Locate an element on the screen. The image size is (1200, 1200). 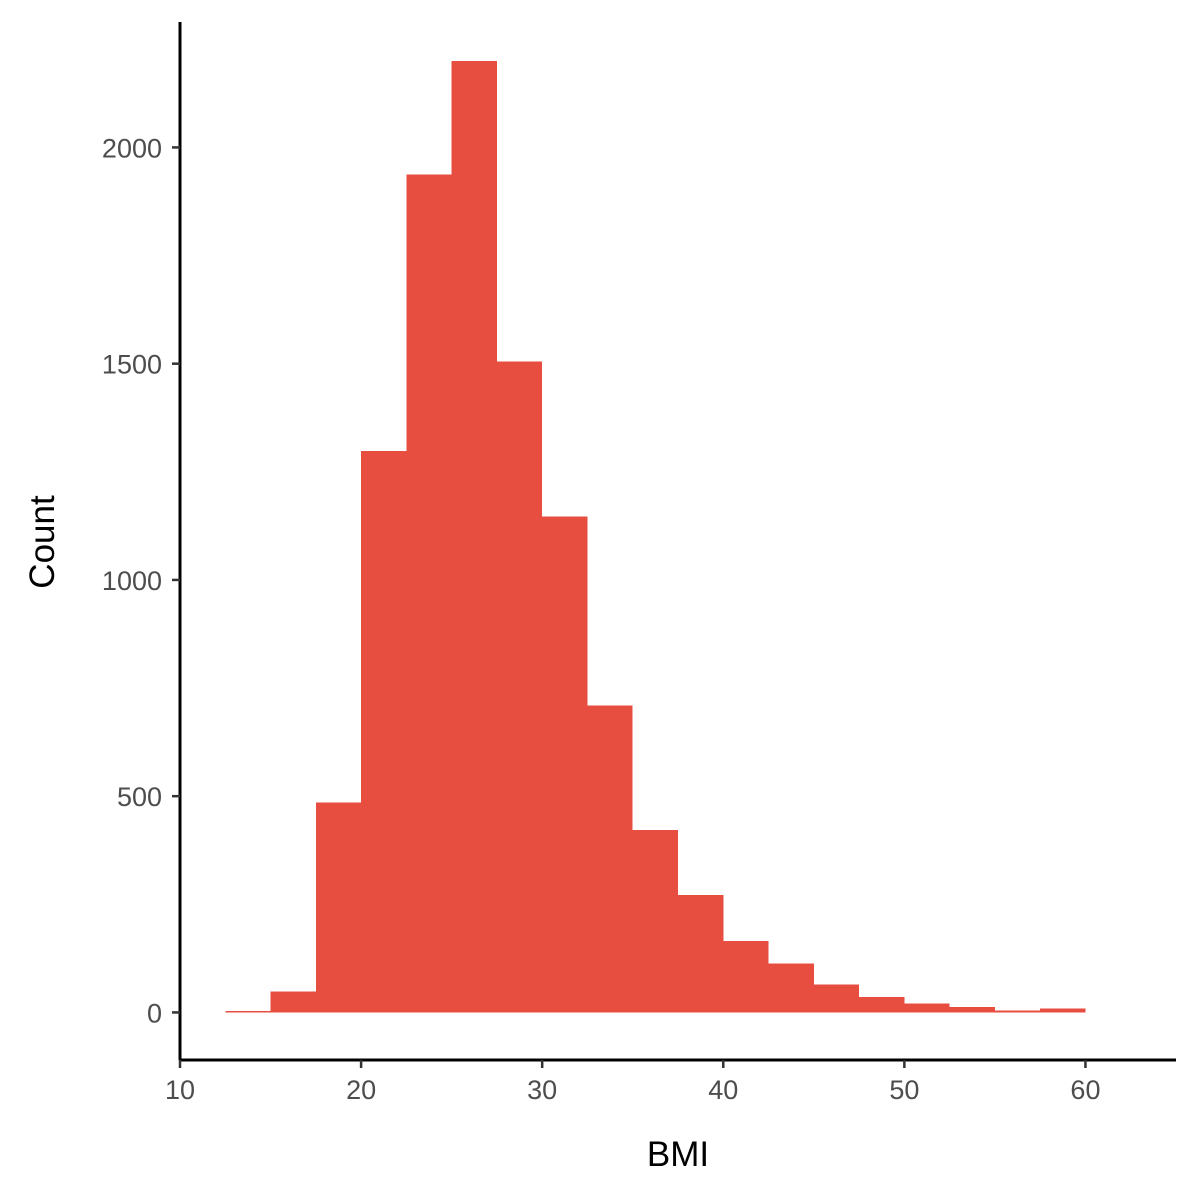
y-tick-label: 500 is located at coordinates (139, 797).